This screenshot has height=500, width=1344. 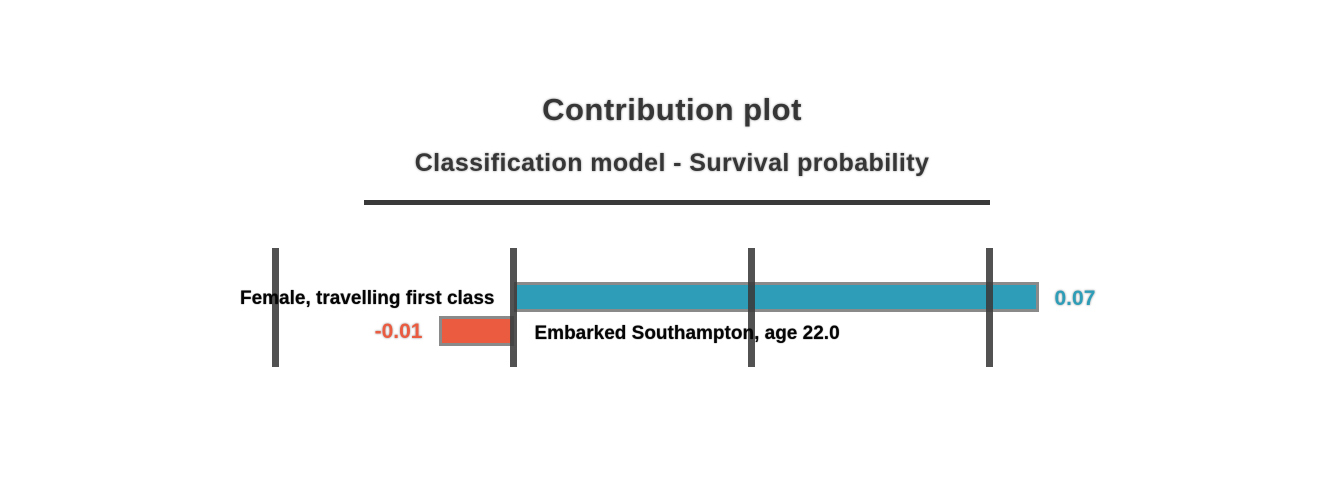 I want to click on negative-bar-feature-label: Embarked Southampton, age 22.0, so click(x=687, y=333).